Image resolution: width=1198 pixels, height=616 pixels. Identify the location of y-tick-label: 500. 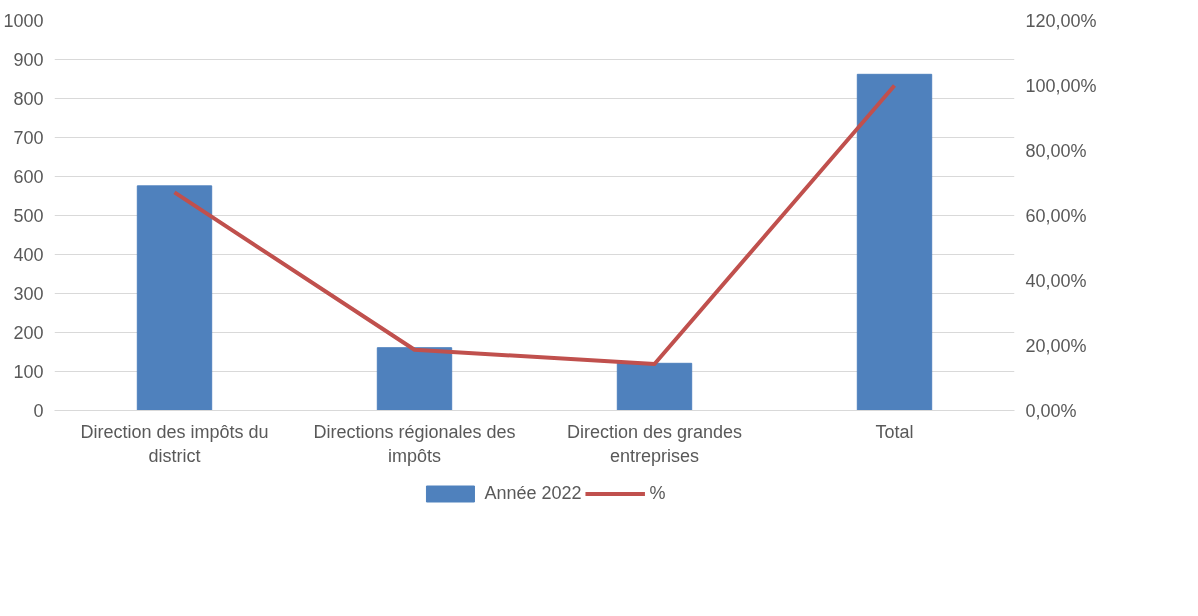
(28, 216).